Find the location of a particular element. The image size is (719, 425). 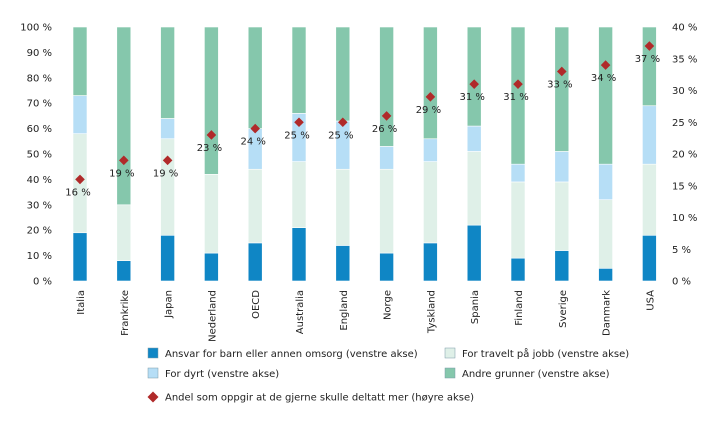

left-tick-label: 70 % is located at coordinates (39, 104).